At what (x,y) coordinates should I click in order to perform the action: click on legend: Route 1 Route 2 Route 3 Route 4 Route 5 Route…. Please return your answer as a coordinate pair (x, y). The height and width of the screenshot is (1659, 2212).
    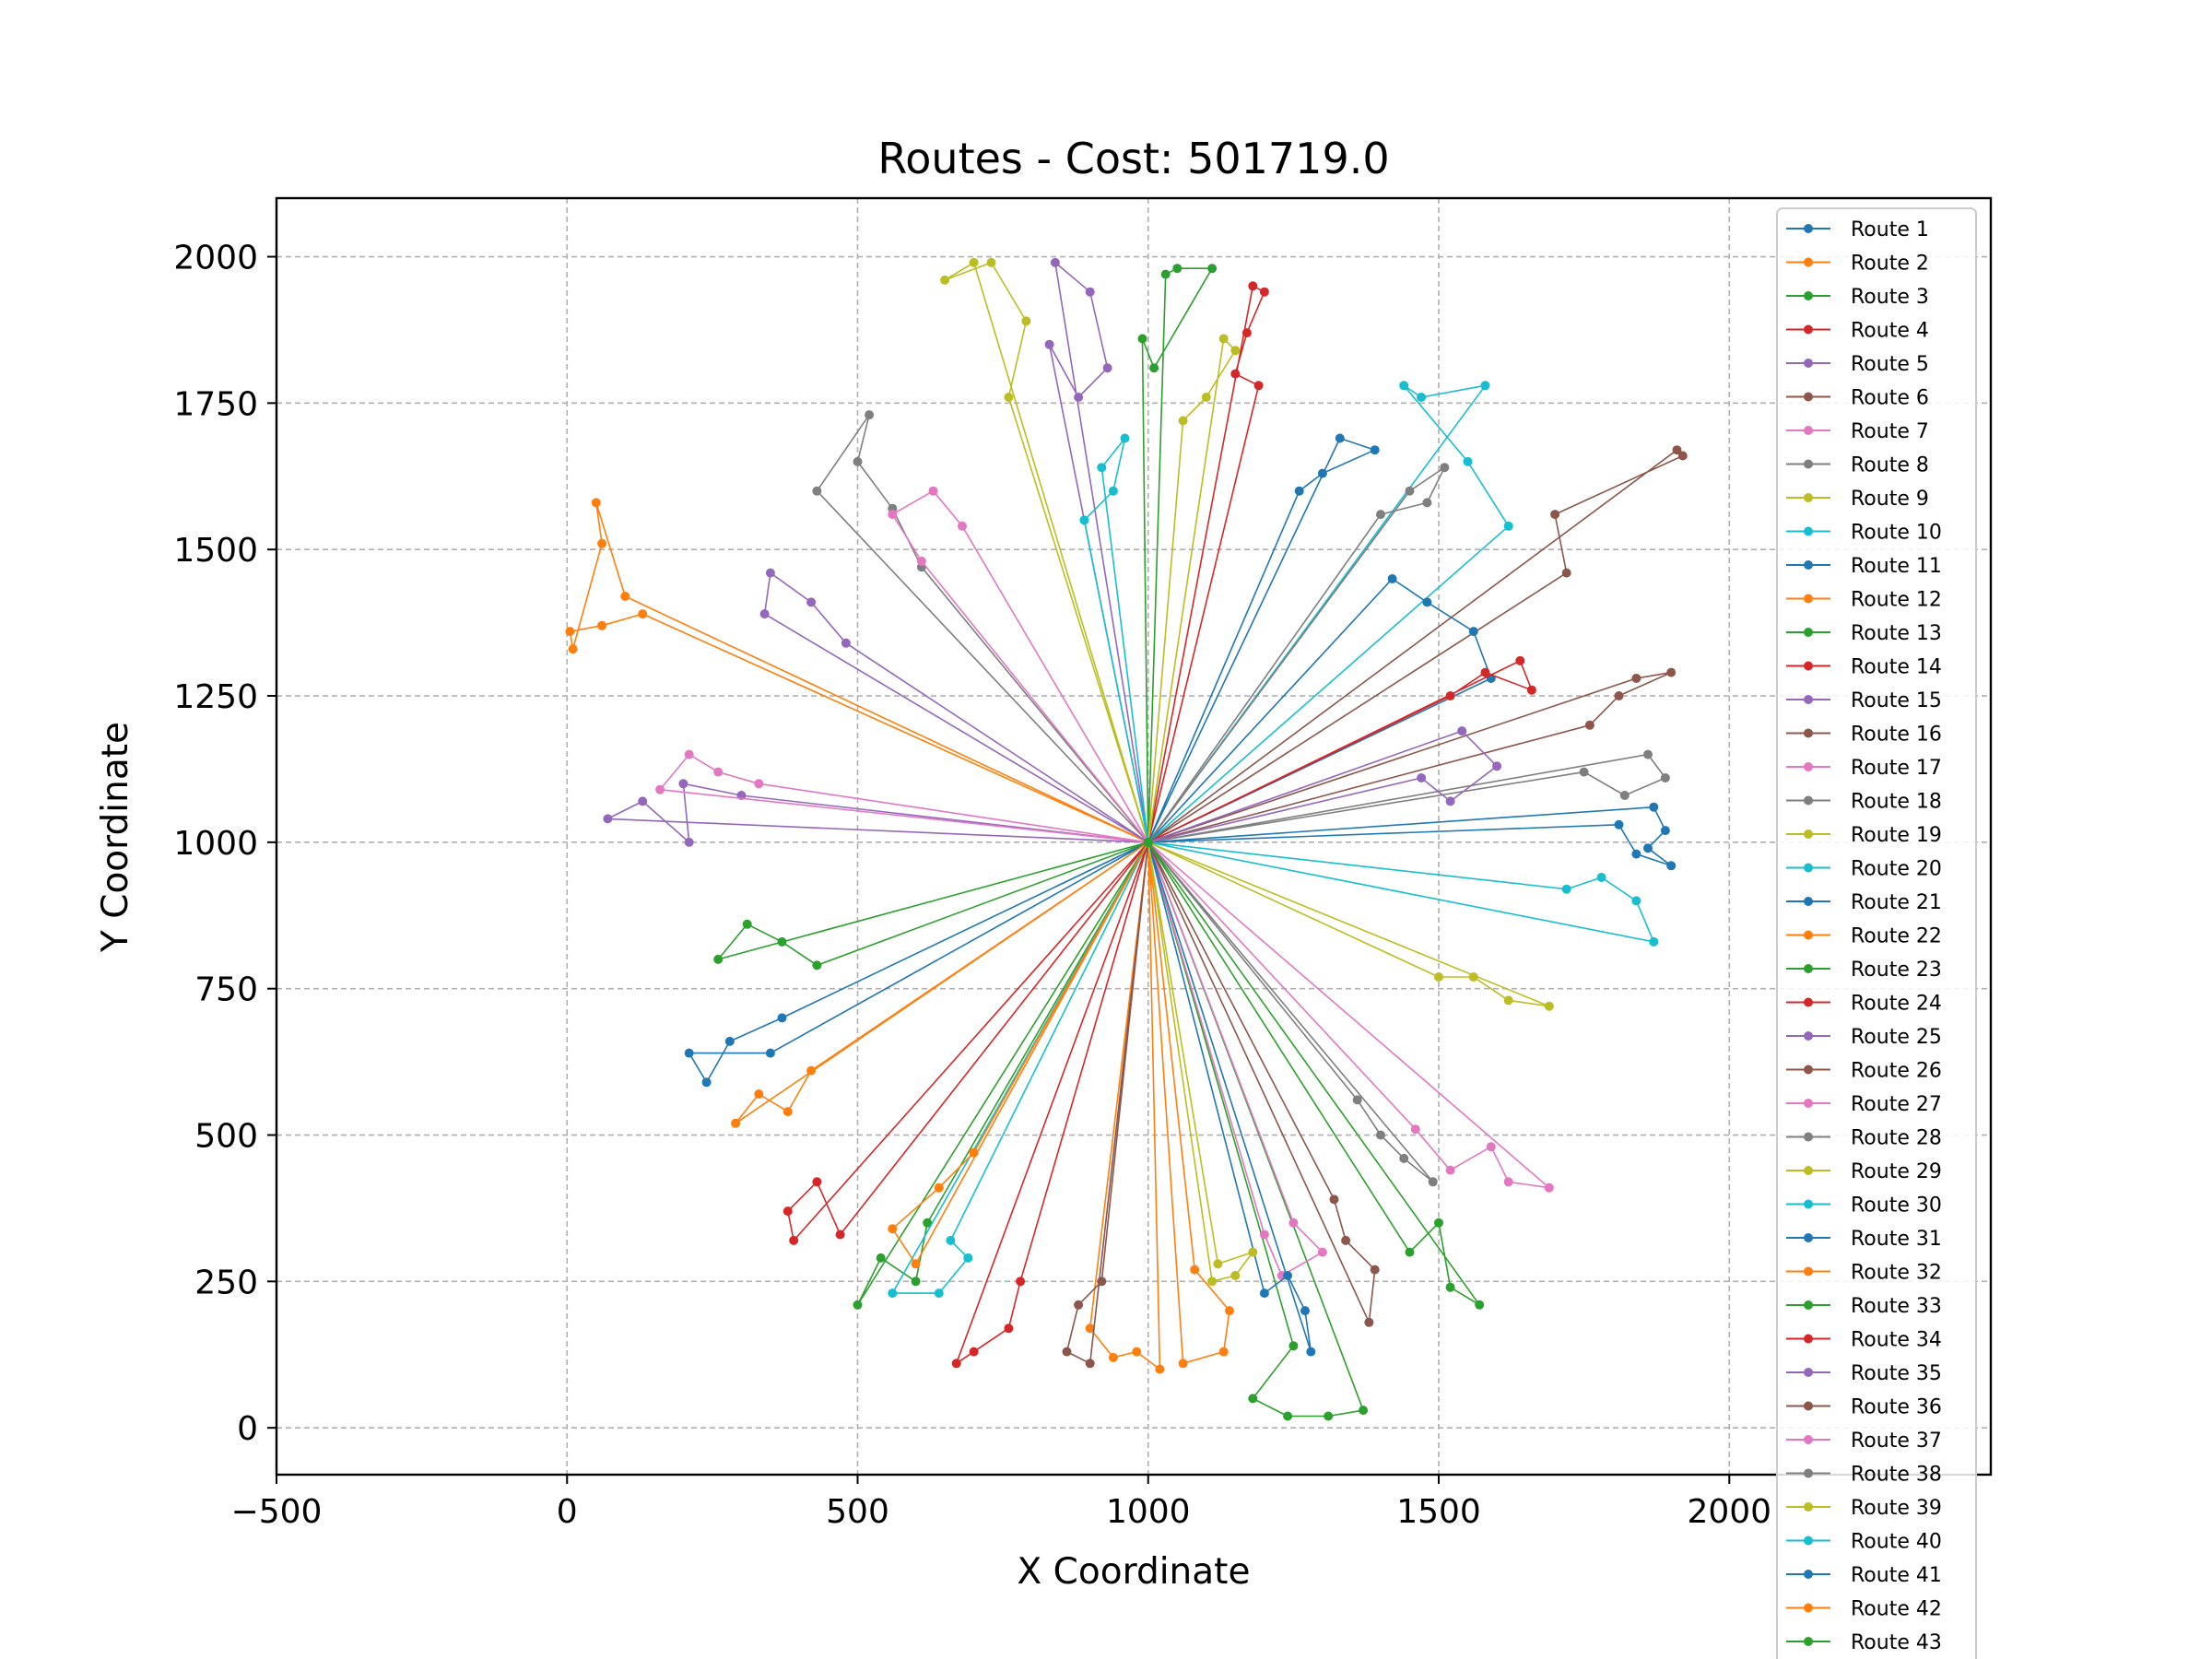
    Looking at the image, I should click on (1876, 933).